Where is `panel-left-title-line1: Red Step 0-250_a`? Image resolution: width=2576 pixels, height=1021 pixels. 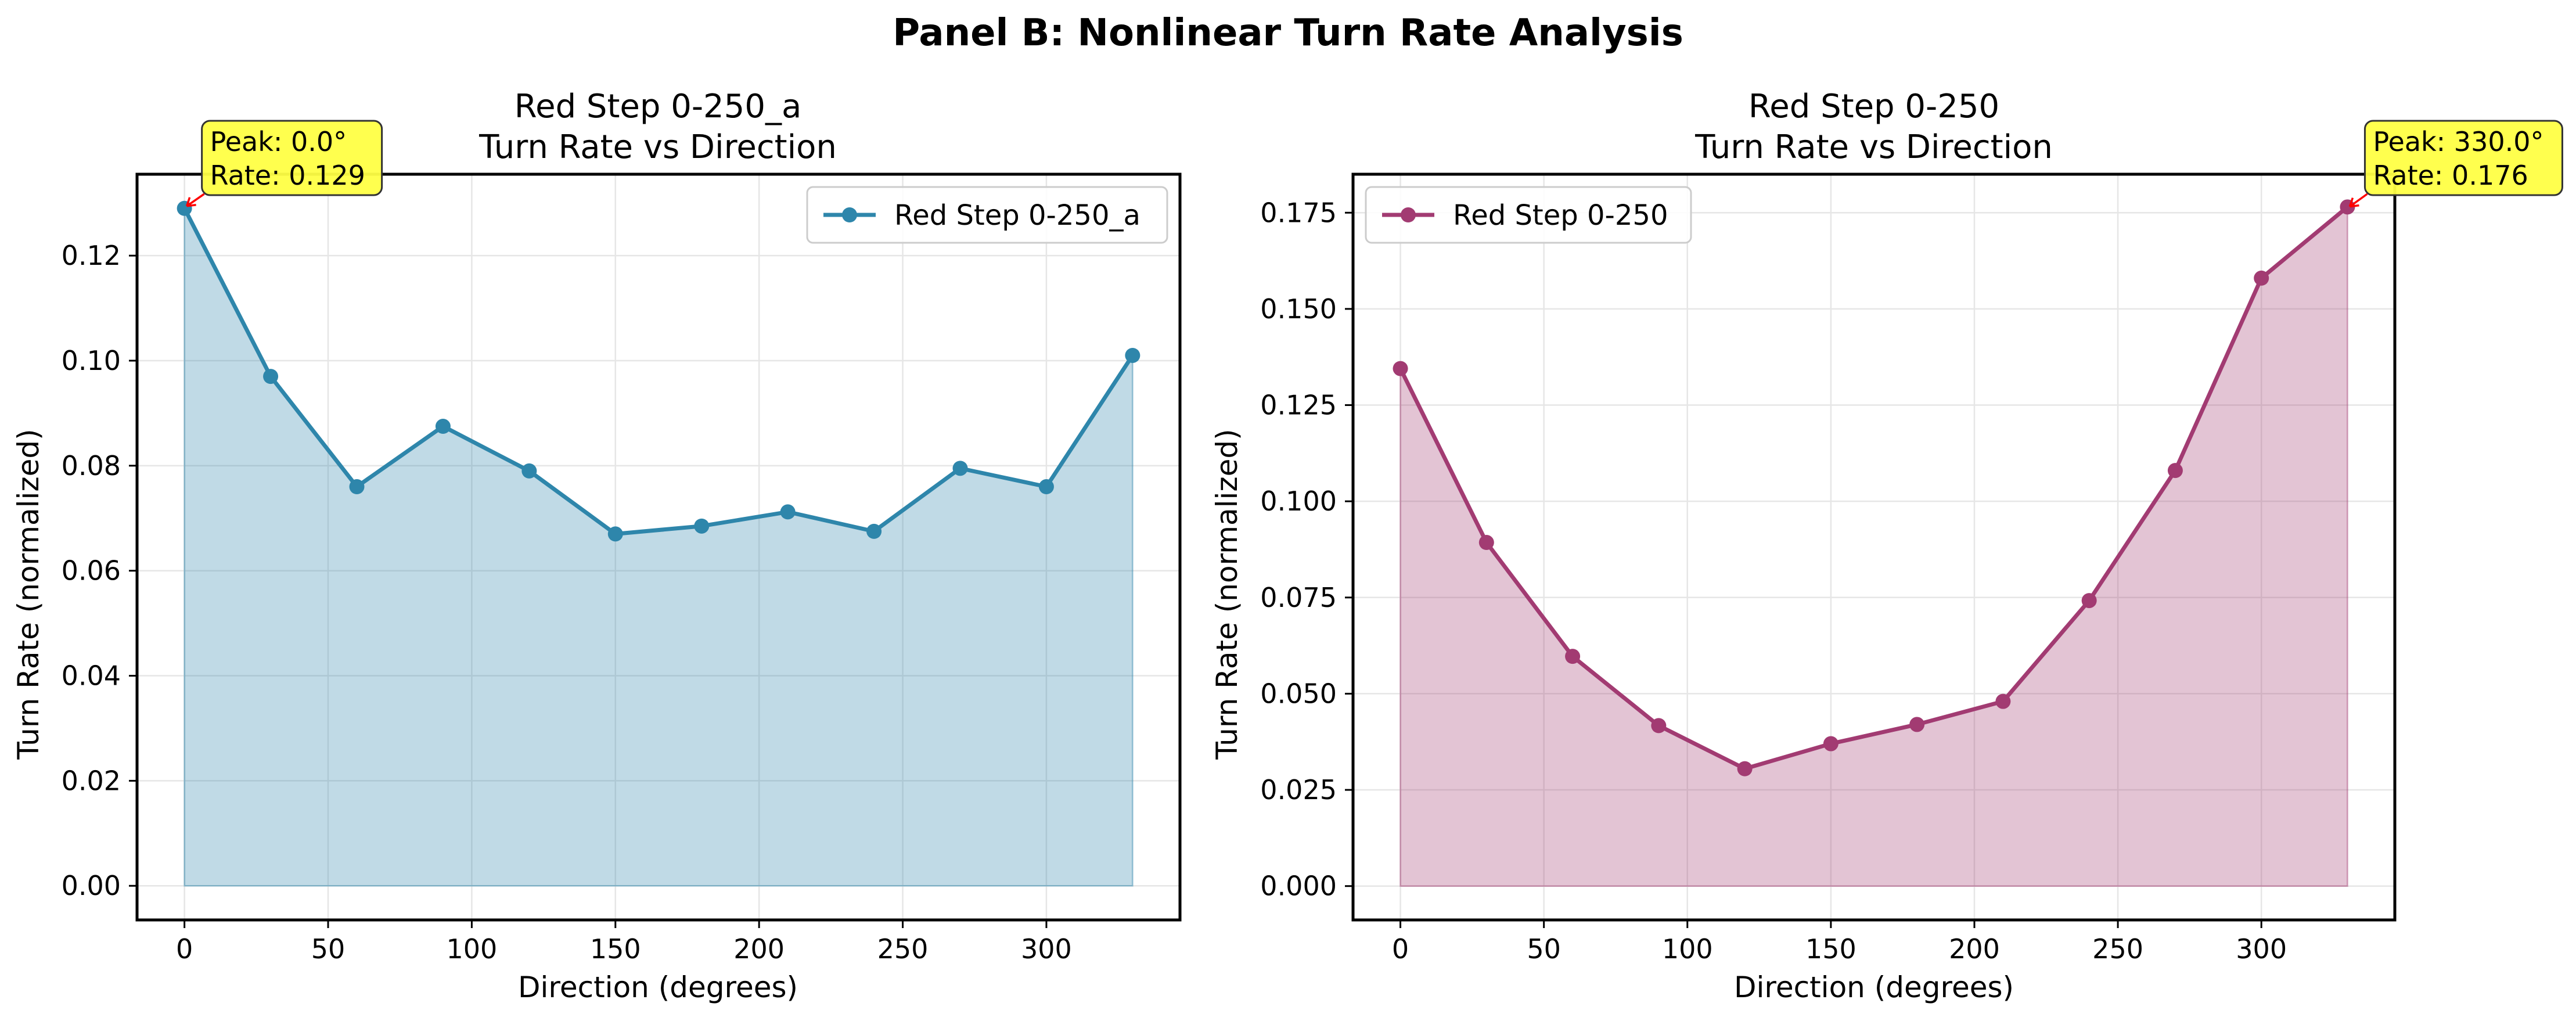
panel-left-title-line1: Red Step 0-250_a is located at coordinates (658, 107).